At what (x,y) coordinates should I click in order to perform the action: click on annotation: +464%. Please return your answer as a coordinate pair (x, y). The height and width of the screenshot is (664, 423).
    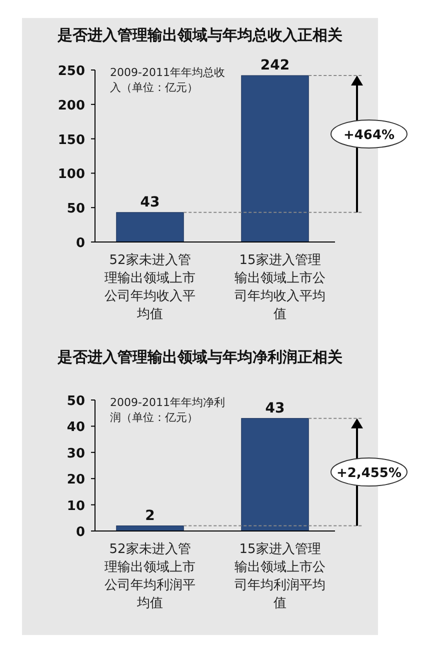
    Looking at the image, I should click on (369, 135).